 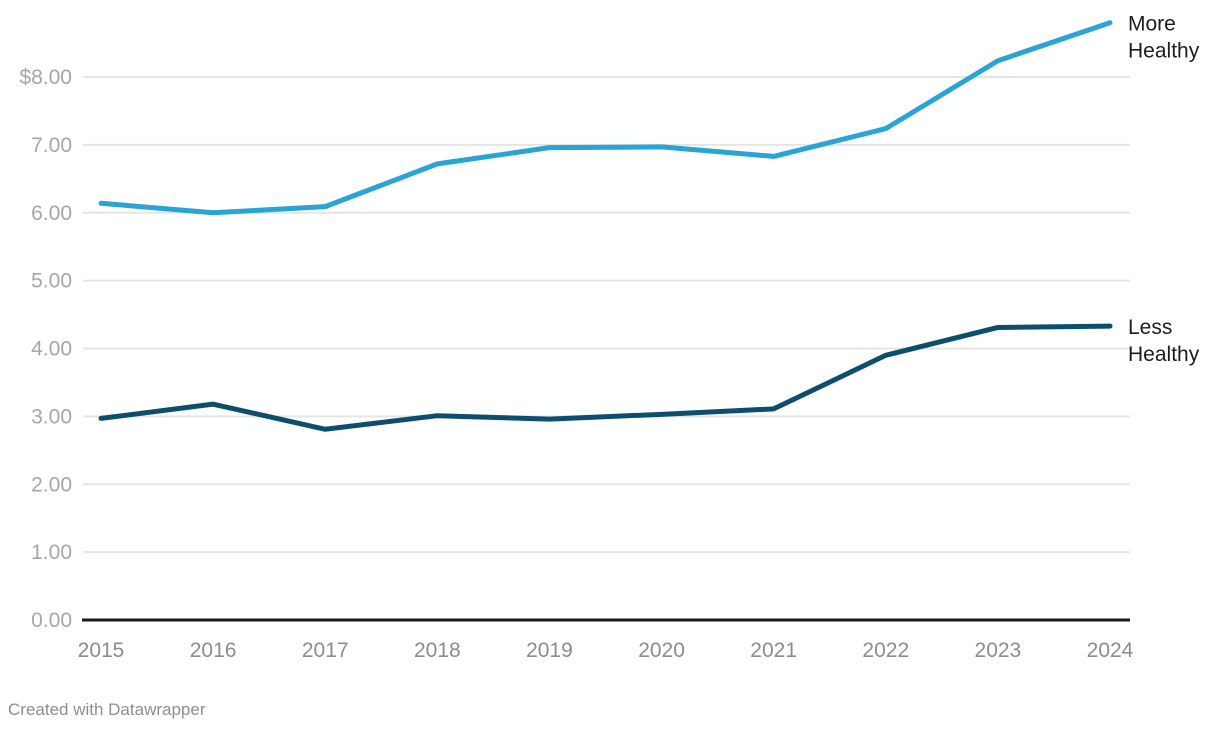 What do you see at coordinates (213, 650) in the screenshot?
I see `x-tick-label: 2016` at bounding box center [213, 650].